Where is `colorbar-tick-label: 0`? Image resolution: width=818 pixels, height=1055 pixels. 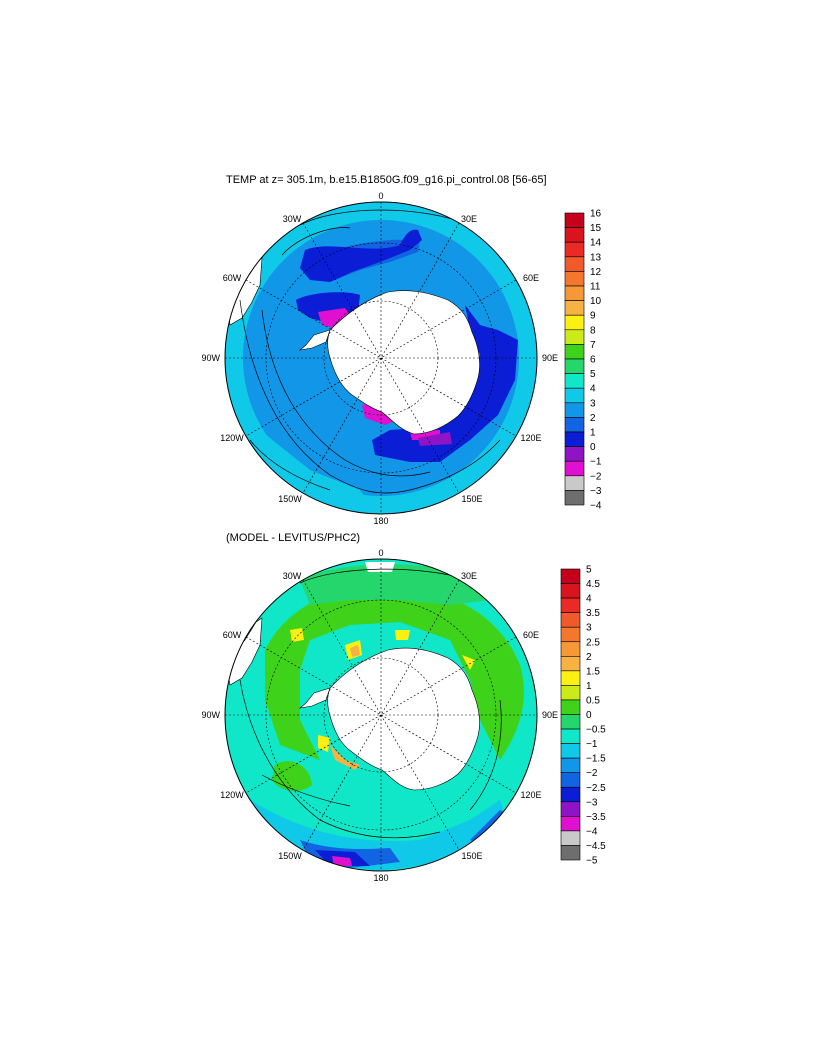
colorbar-tick-label: 0 is located at coordinates (589, 715).